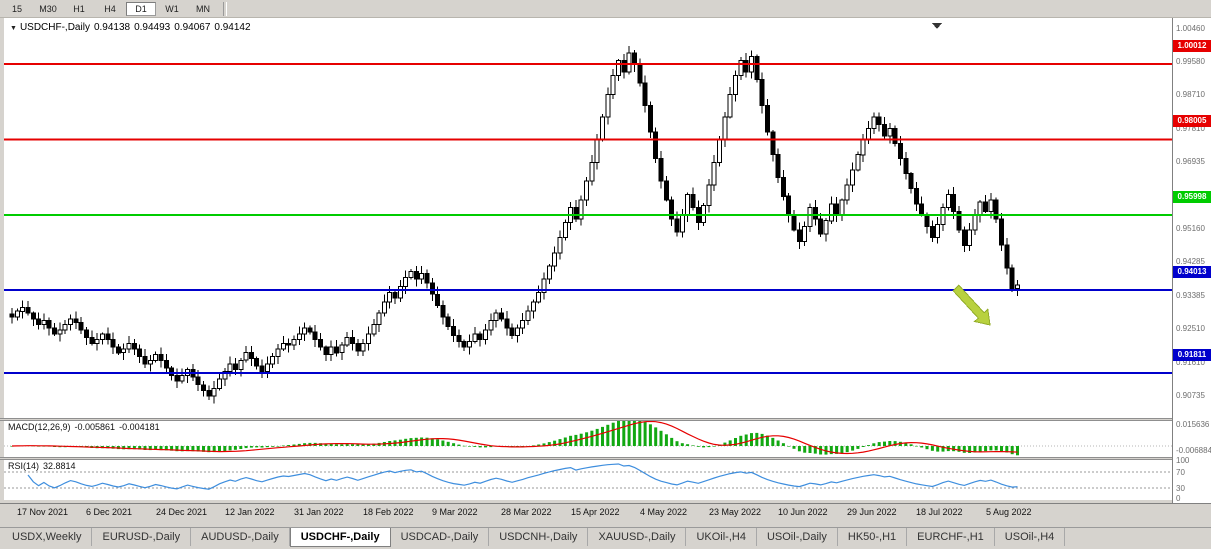 This screenshot has width=1211, height=549. Describe the element at coordinates (95, 427) in the screenshot. I see `macd-main-value: -0.005861` at that location.